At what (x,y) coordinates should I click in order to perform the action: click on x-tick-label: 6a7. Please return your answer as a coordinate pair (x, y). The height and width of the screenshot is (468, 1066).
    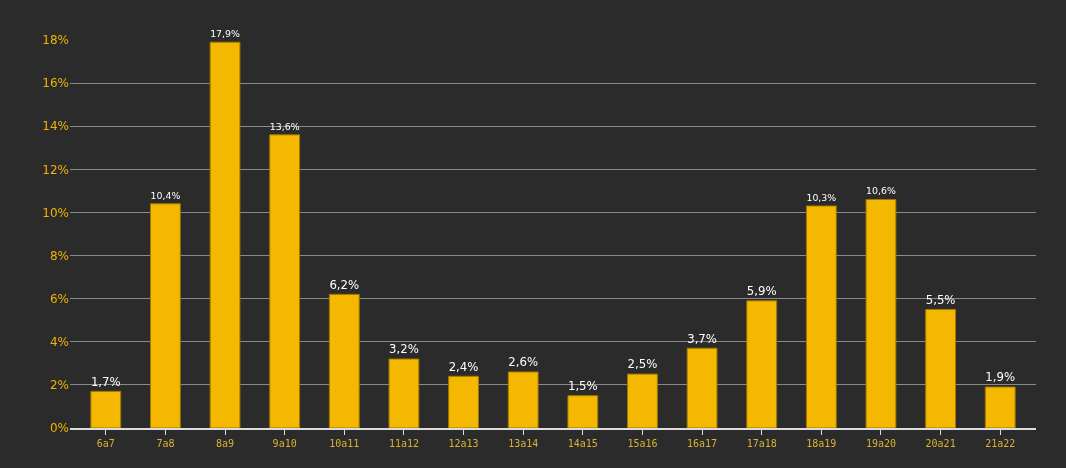
    Looking at the image, I should click on (105, 443).